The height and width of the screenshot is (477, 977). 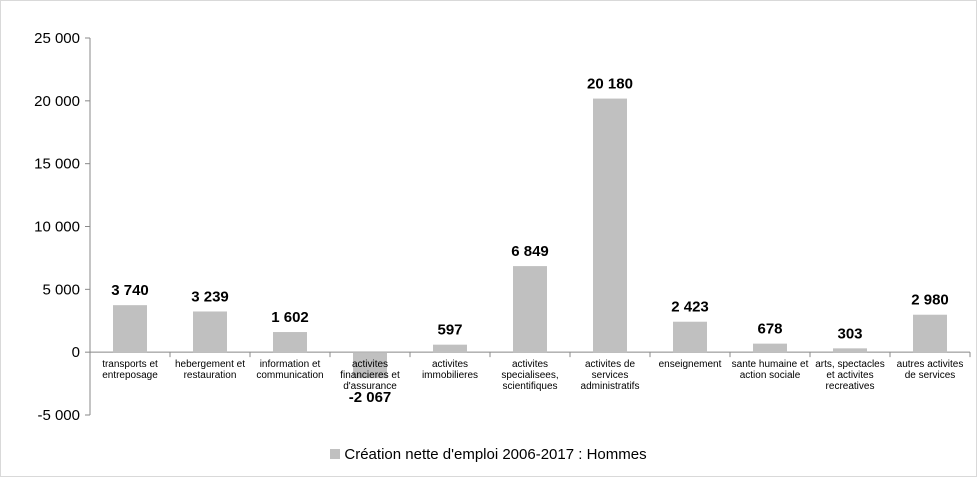 I want to click on y-tick-label: 25 000, so click(x=57, y=38).